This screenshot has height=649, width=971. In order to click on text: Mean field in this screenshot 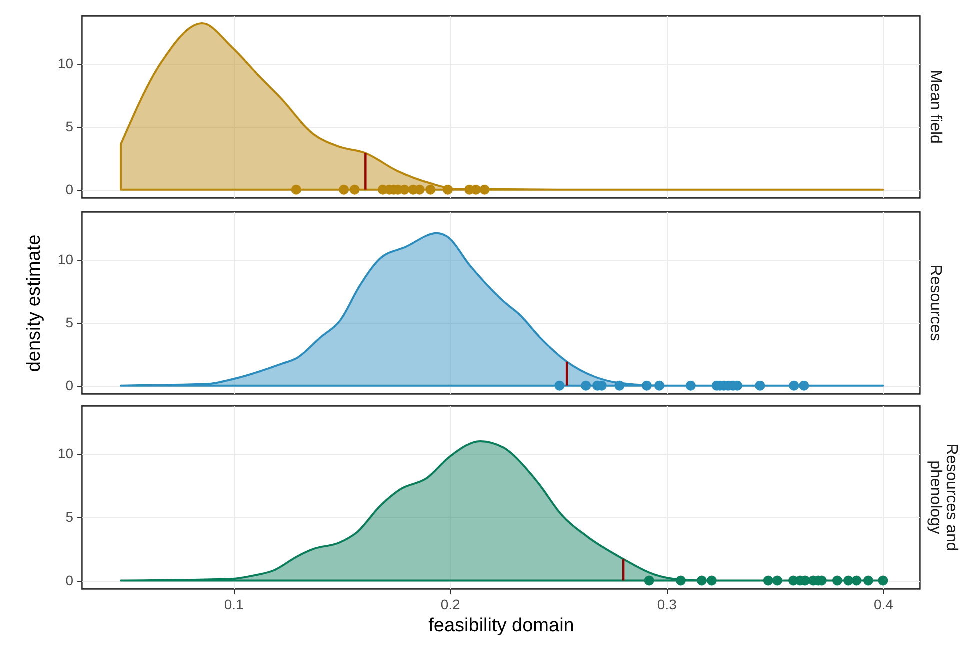, I will do `click(935, 107)`.